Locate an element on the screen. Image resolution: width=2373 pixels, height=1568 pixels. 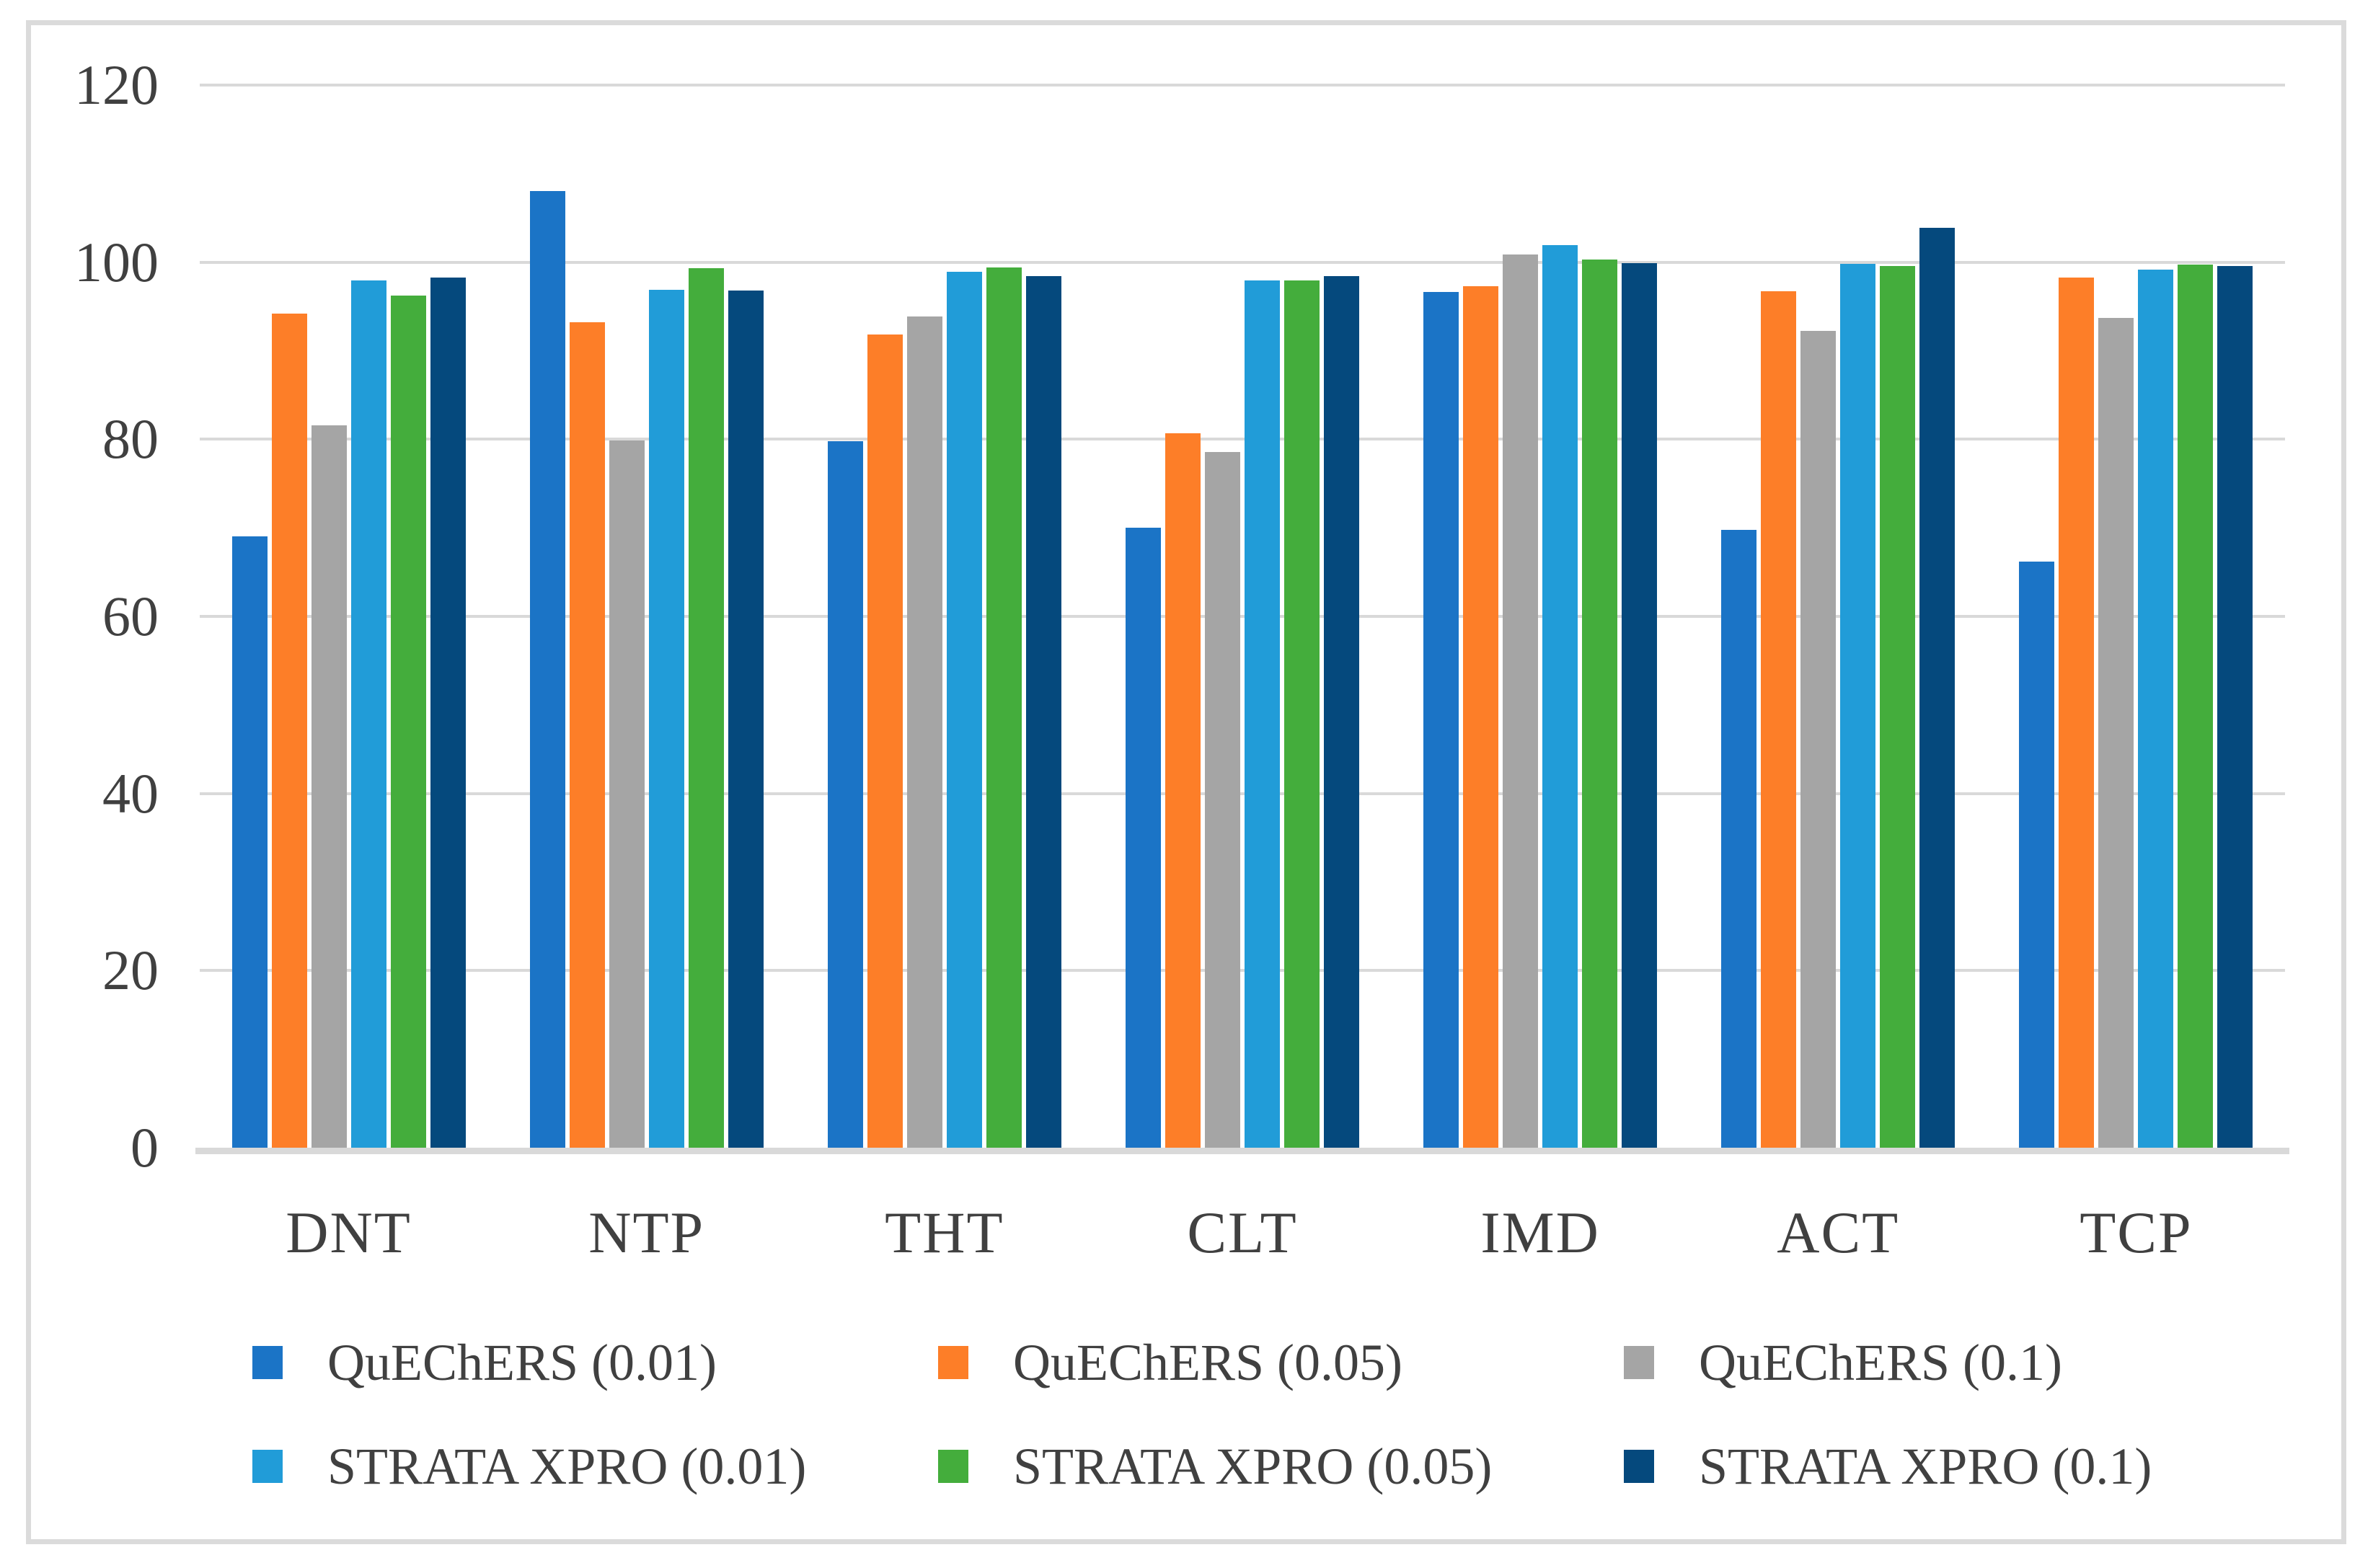
bar-quechers-0-1-tht is located at coordinates (924, 732).